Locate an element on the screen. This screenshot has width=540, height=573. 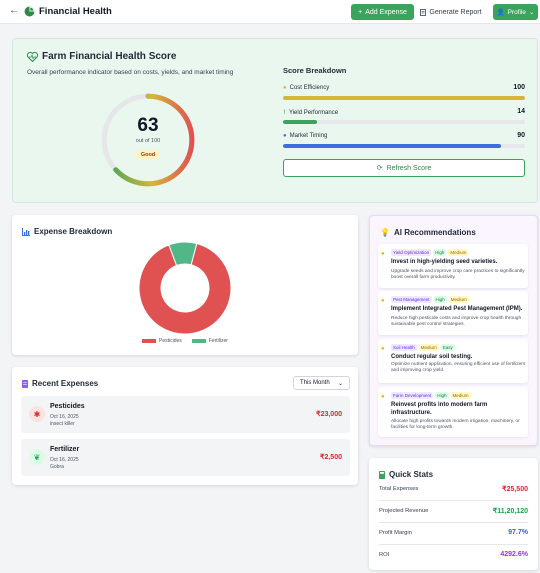
period-select: This Month ⌄ is located at coordinates (321, 383).